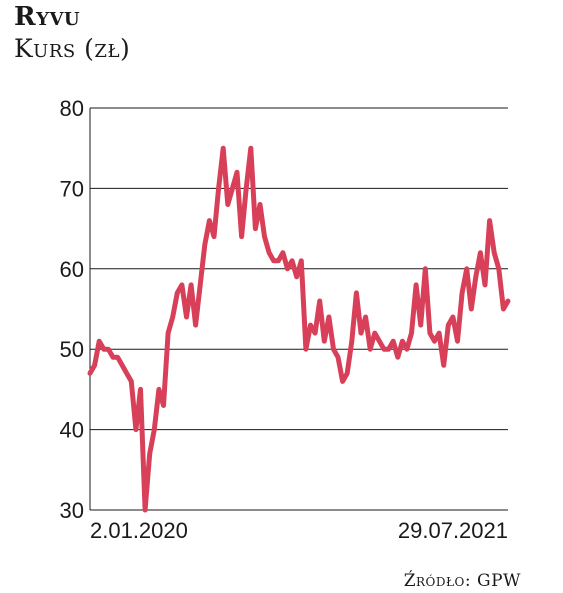 The height and width of the screenshot is (593, 563). I want to click on y-tick-label-60: 60, so click(72, 269).